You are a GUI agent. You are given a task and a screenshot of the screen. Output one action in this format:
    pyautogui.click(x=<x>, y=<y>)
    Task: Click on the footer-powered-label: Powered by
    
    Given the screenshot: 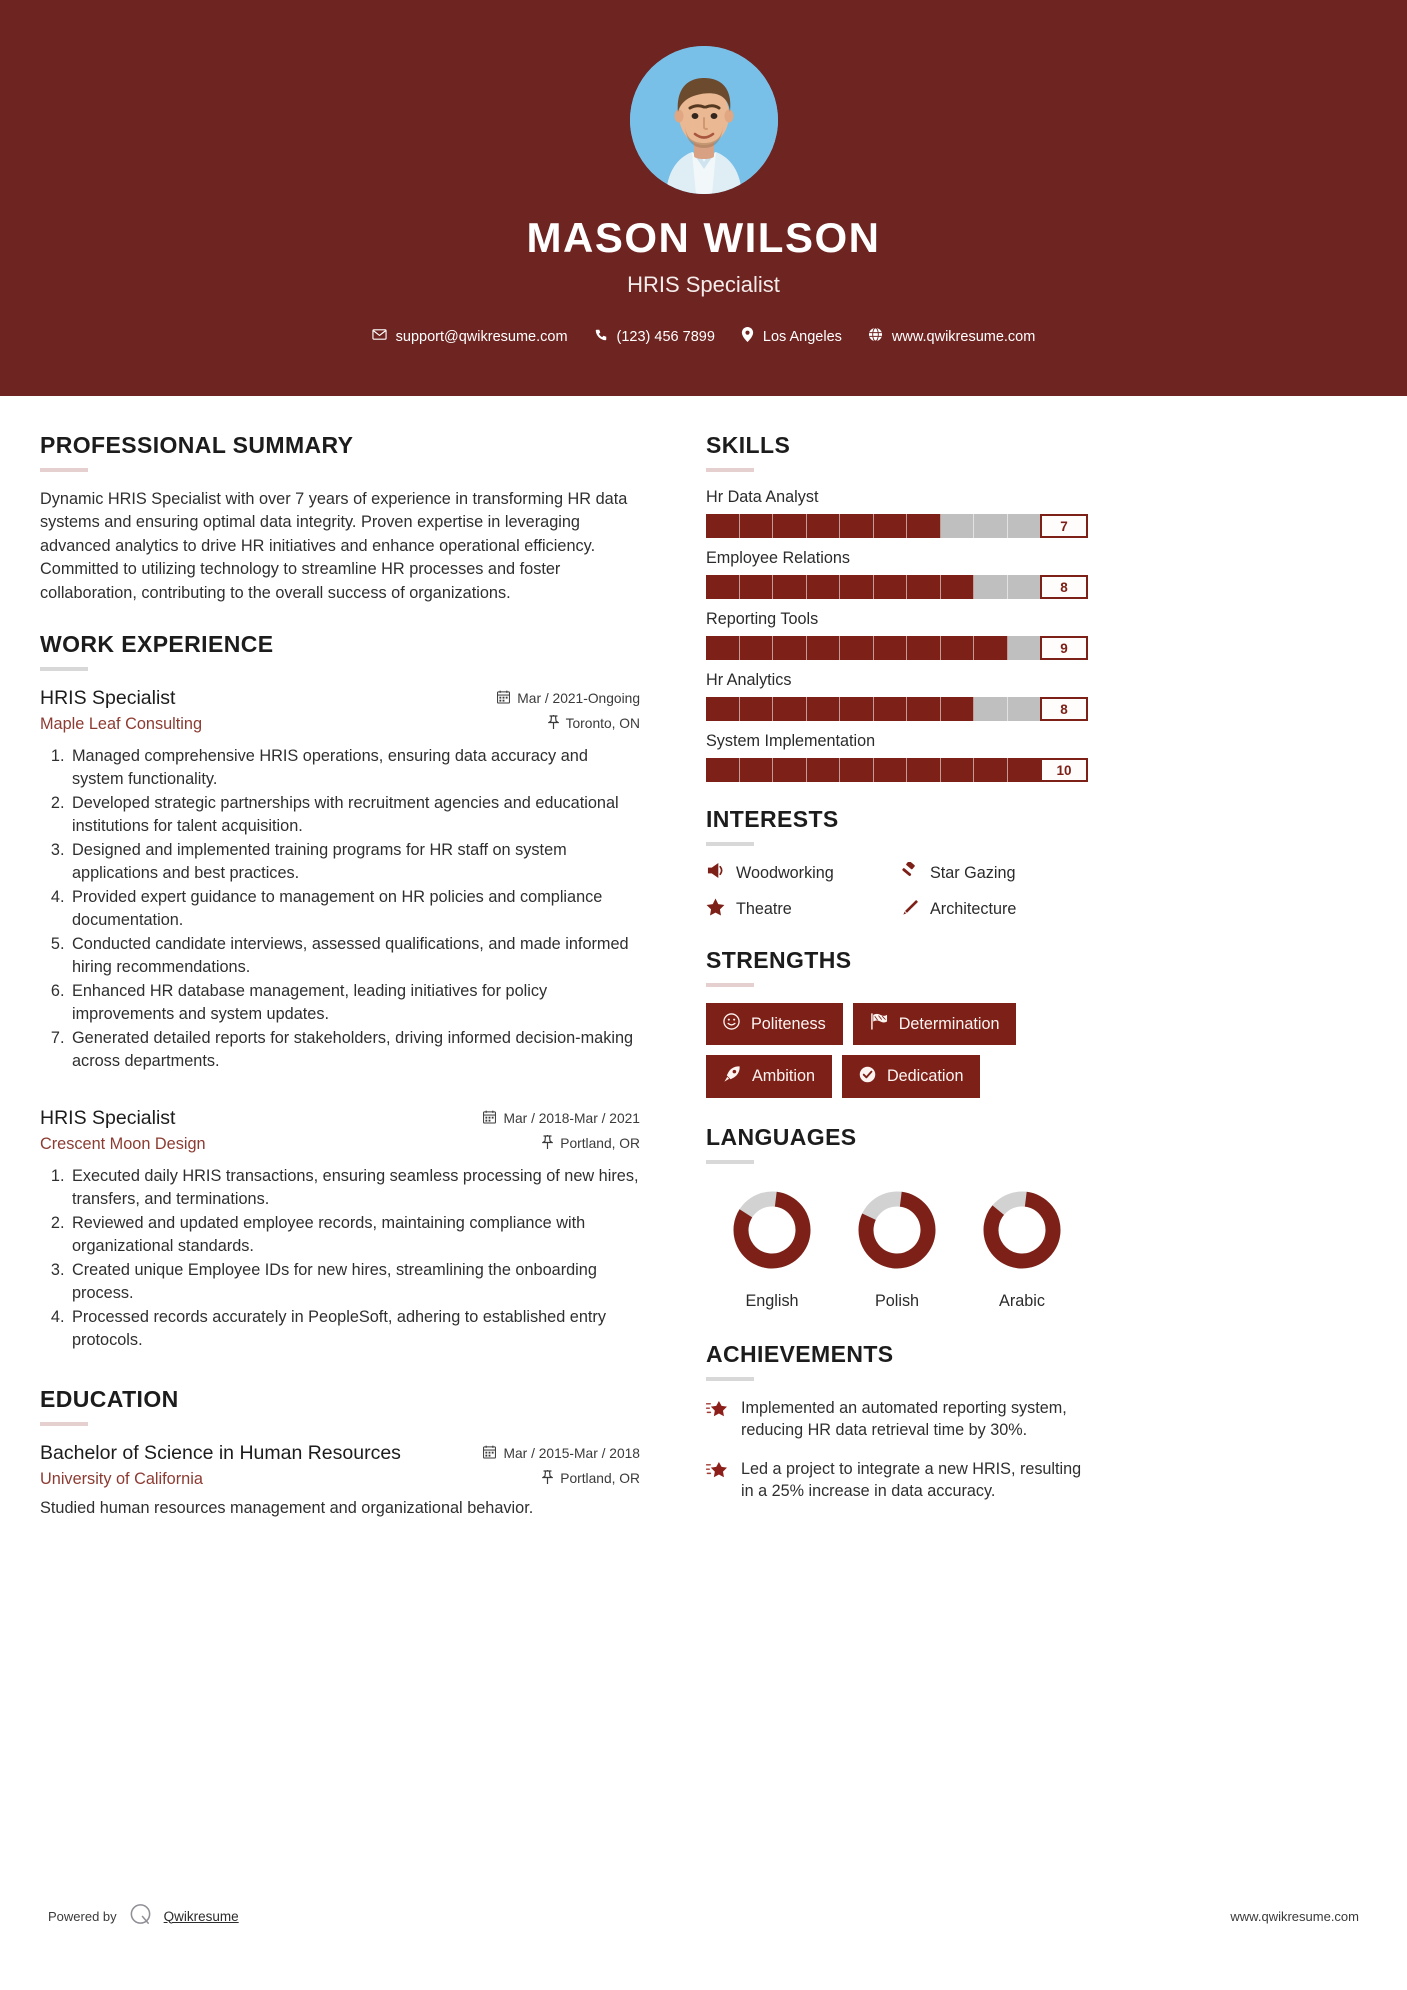 What is the action you would take?
    pyautogui.click(x=82, y=1916)
    